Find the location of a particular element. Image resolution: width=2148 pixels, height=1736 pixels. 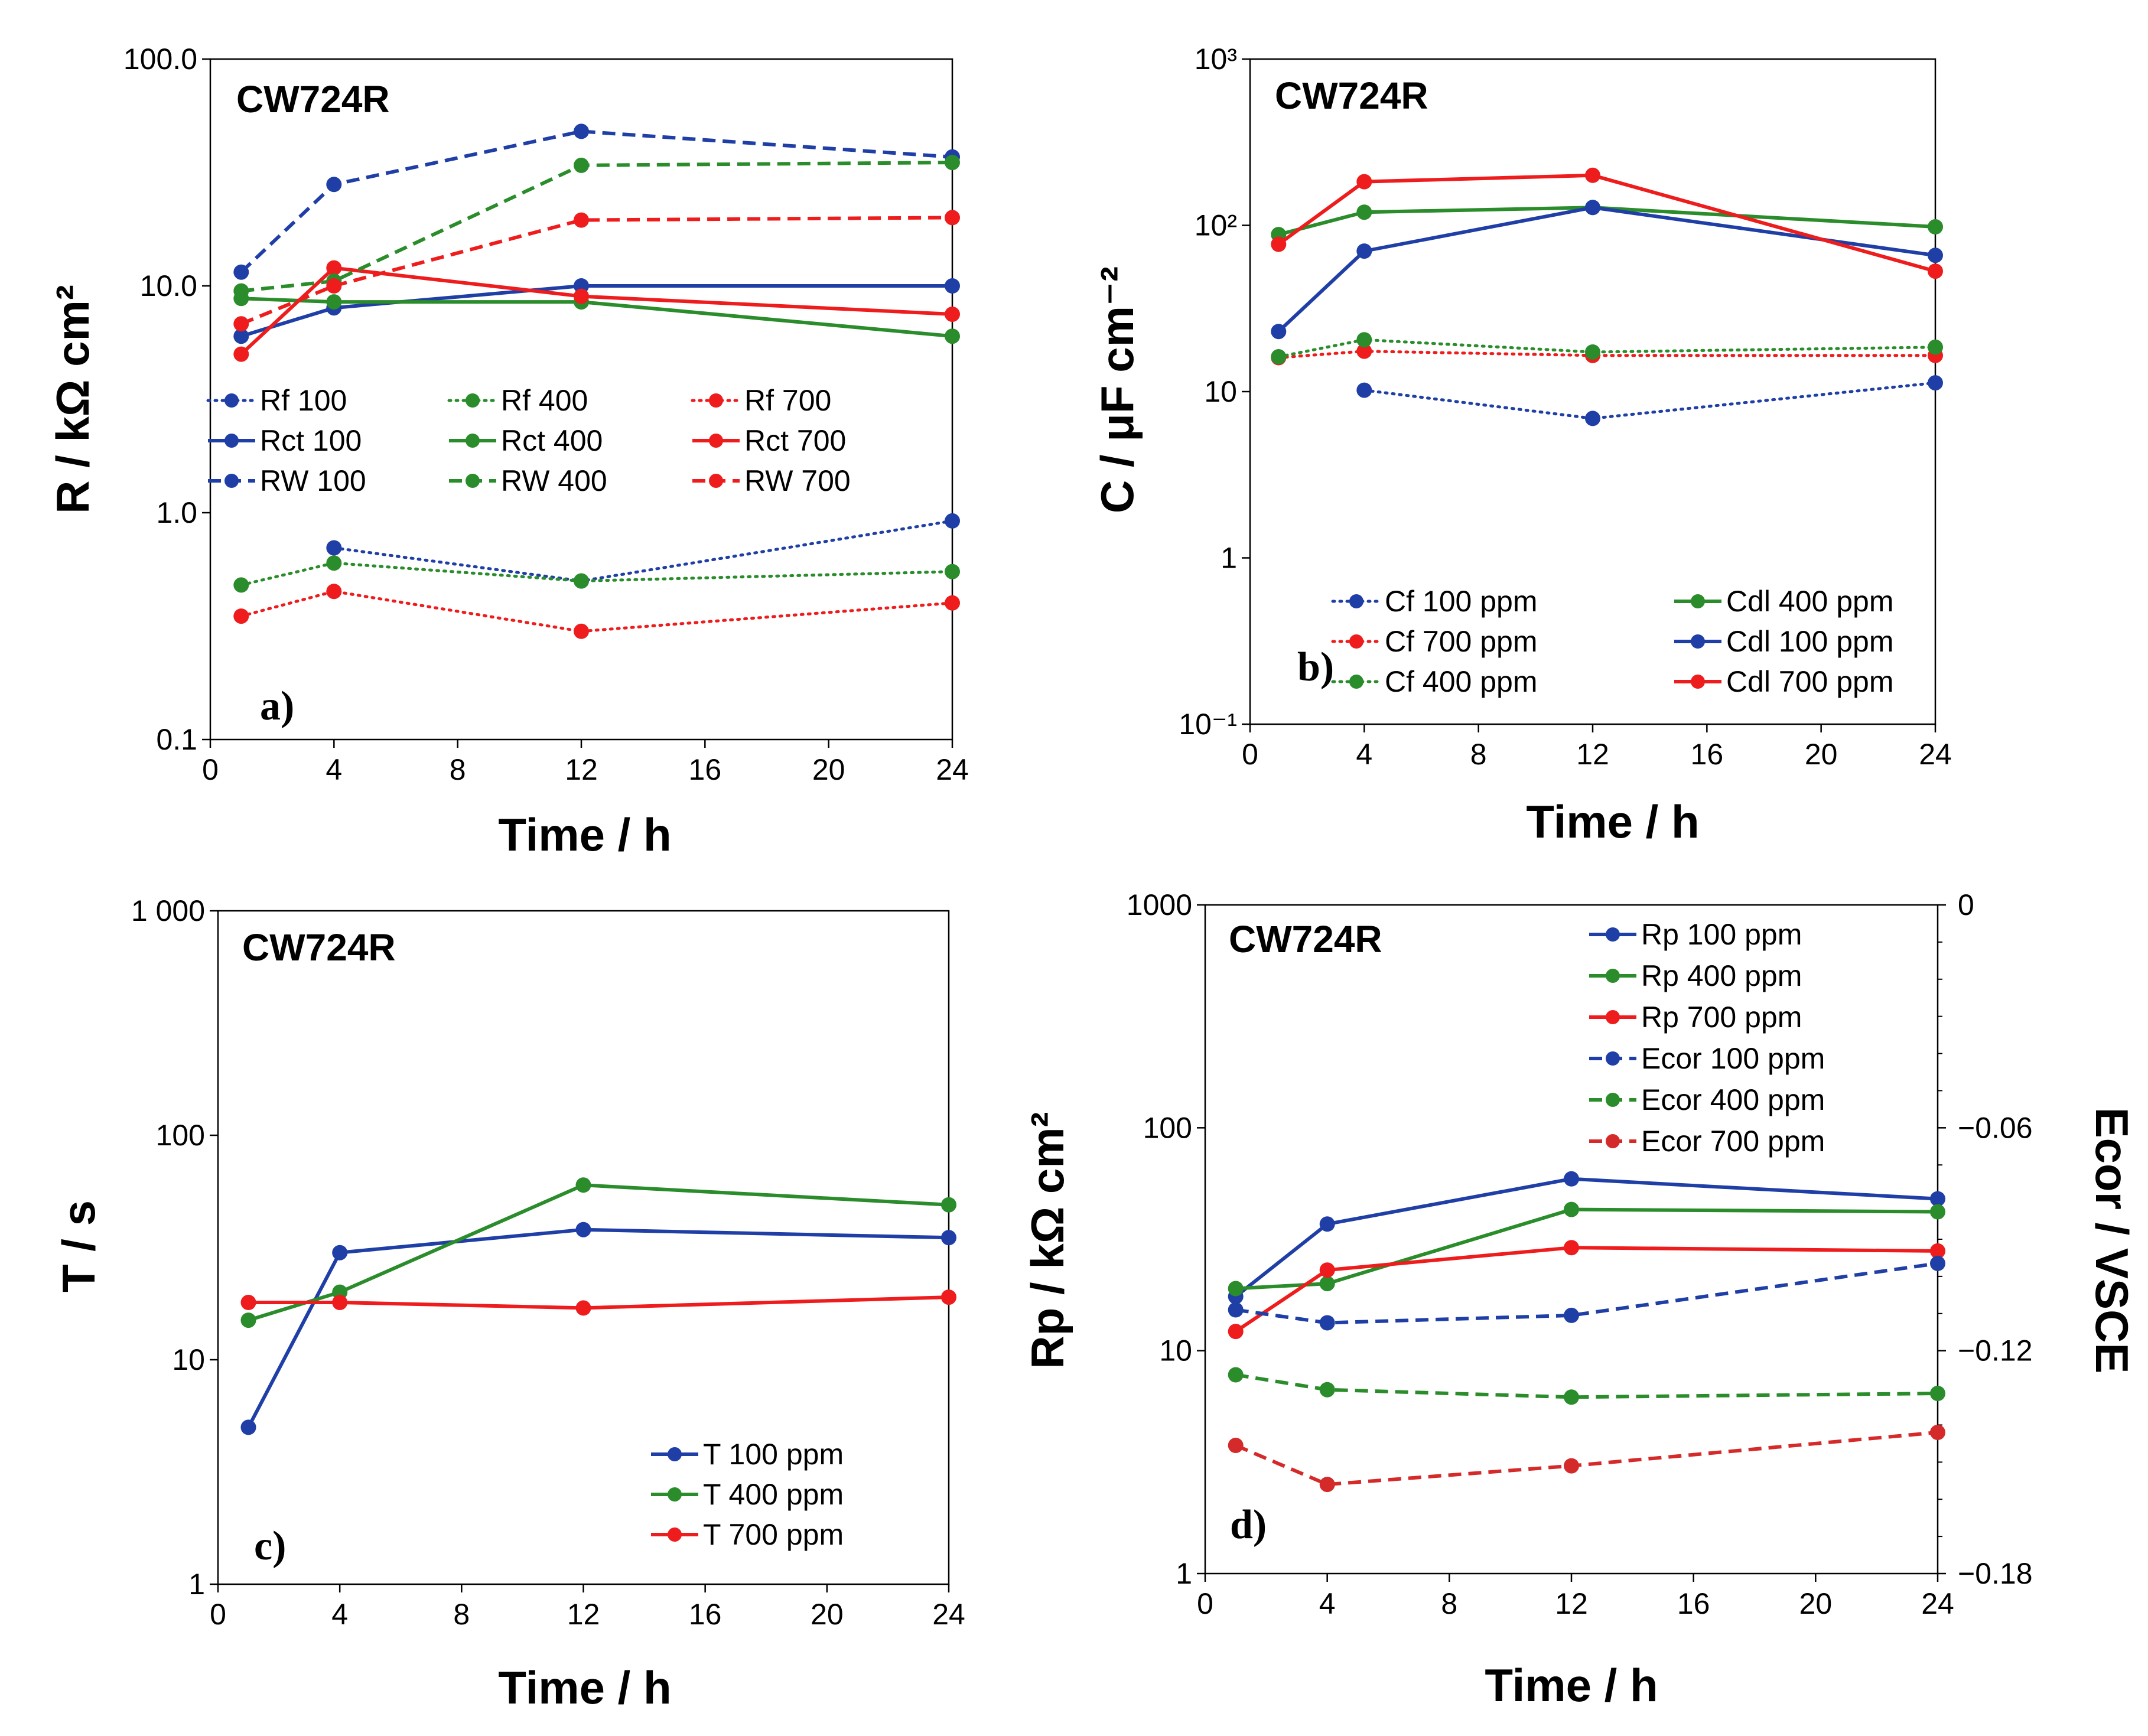

y-axis-title: C / μF cm⁻² is located at coordinates (1117, 389).